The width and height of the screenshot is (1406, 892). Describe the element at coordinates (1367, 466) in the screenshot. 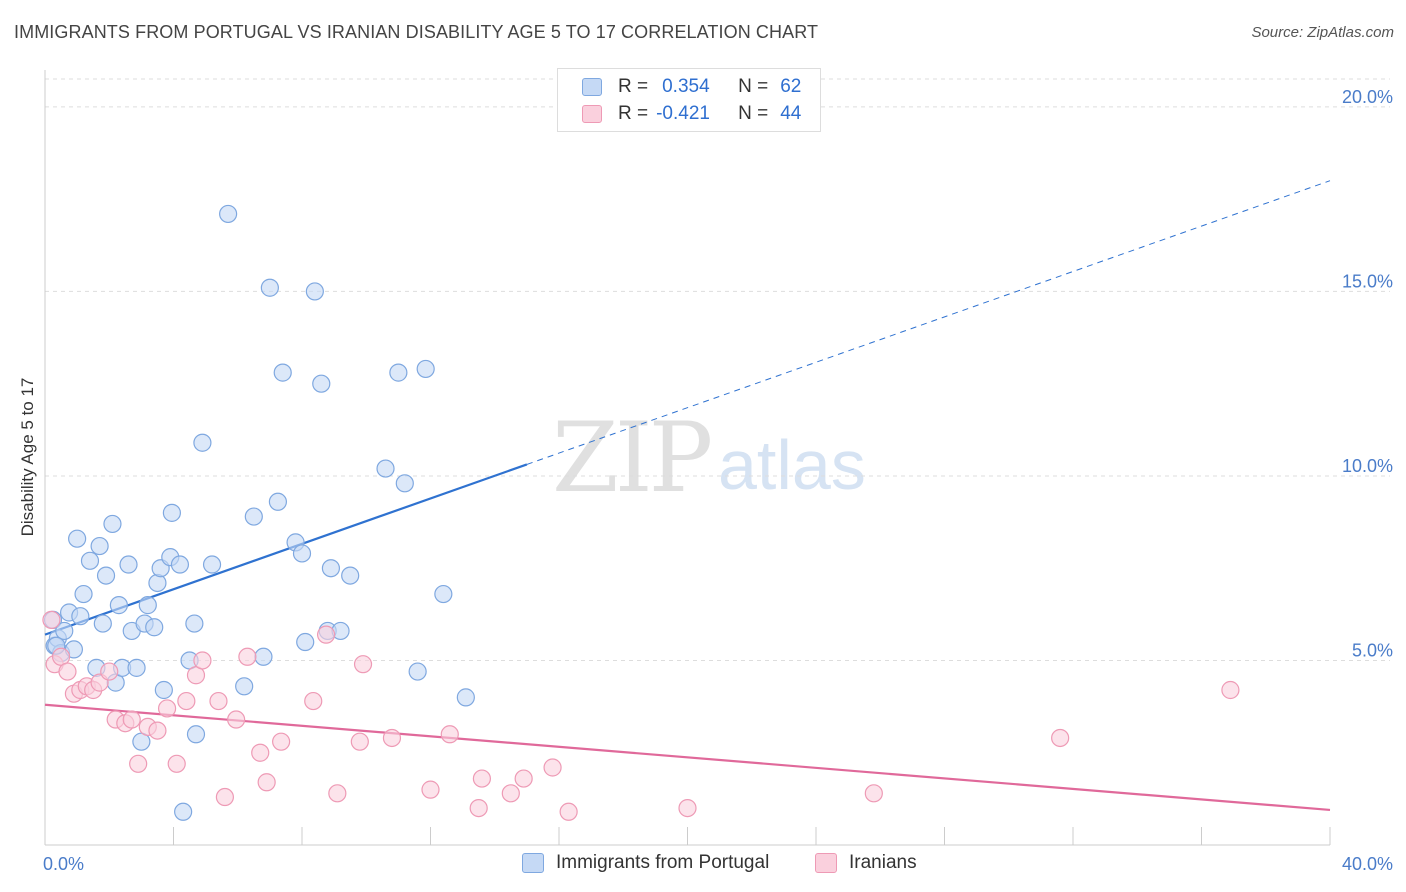

I see `y-tick-label: 10.0%` at that location.